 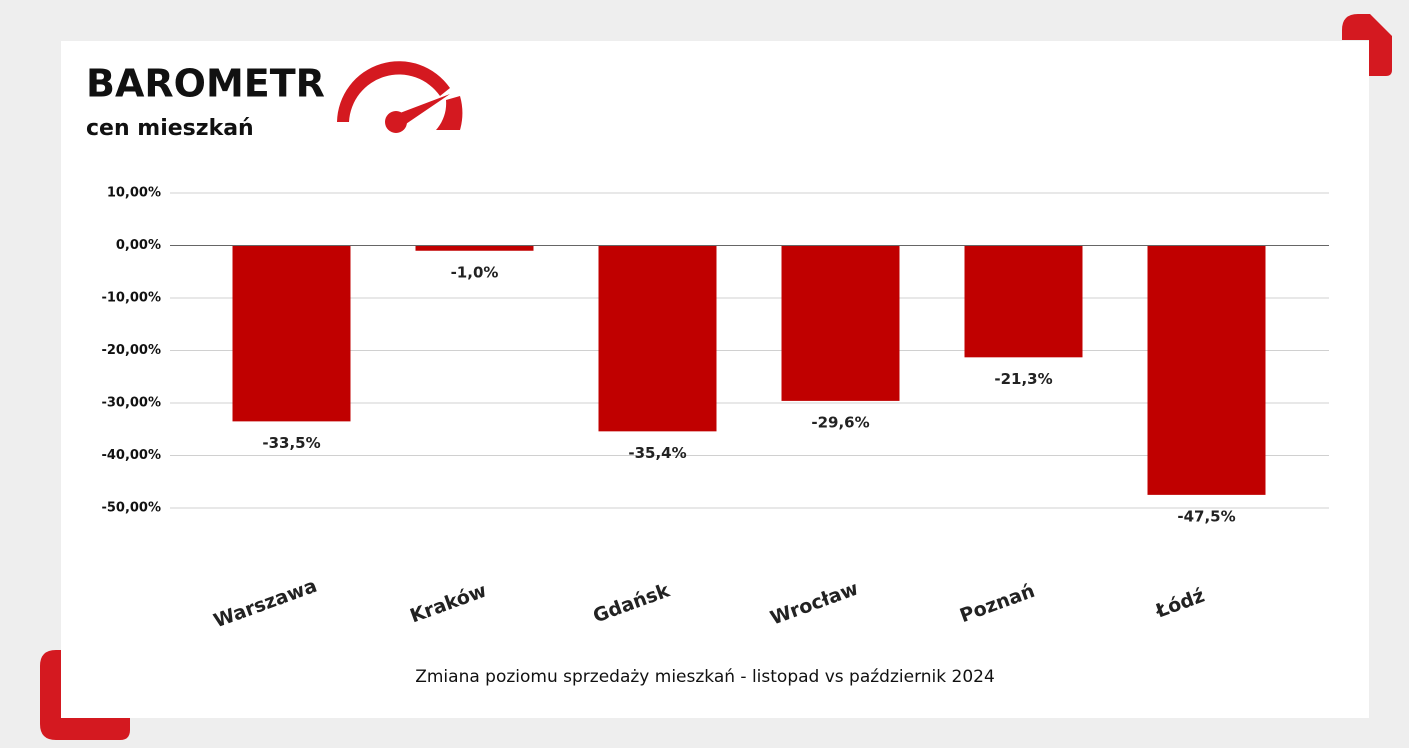 What do you see at coordinates (400, 97) in the screenshot?
I see `gauge-icon` at bounding box center [400, 97].